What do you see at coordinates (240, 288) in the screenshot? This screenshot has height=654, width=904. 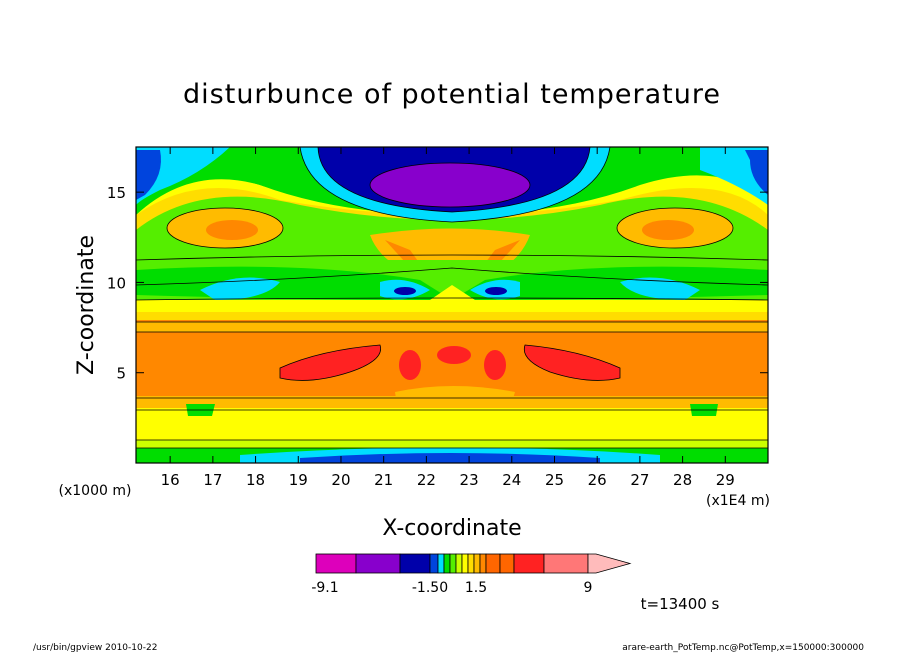 I see `contour-cyan-left` at bounding box center [240, 288].